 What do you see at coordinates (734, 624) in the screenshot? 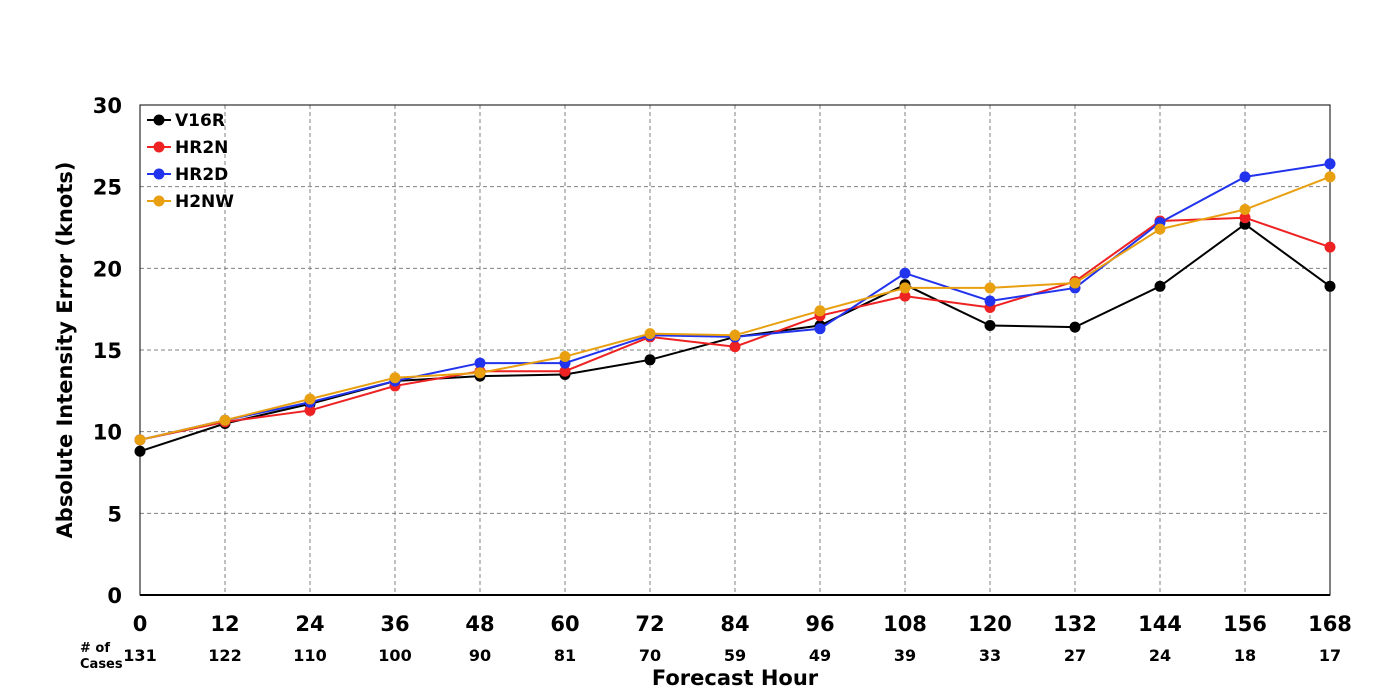
I see `x-tick-label: 84` at bounding box center [734, 624].